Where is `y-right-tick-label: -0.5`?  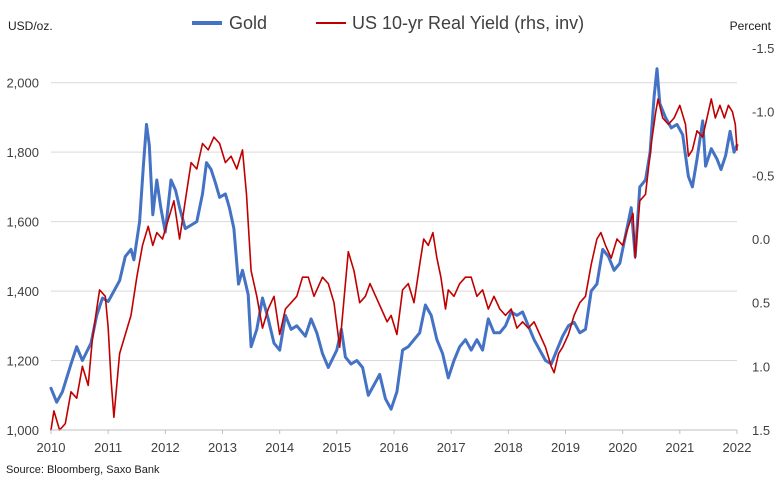
y-right-tick-label: -0.5 is located at coordinates (763, 175).